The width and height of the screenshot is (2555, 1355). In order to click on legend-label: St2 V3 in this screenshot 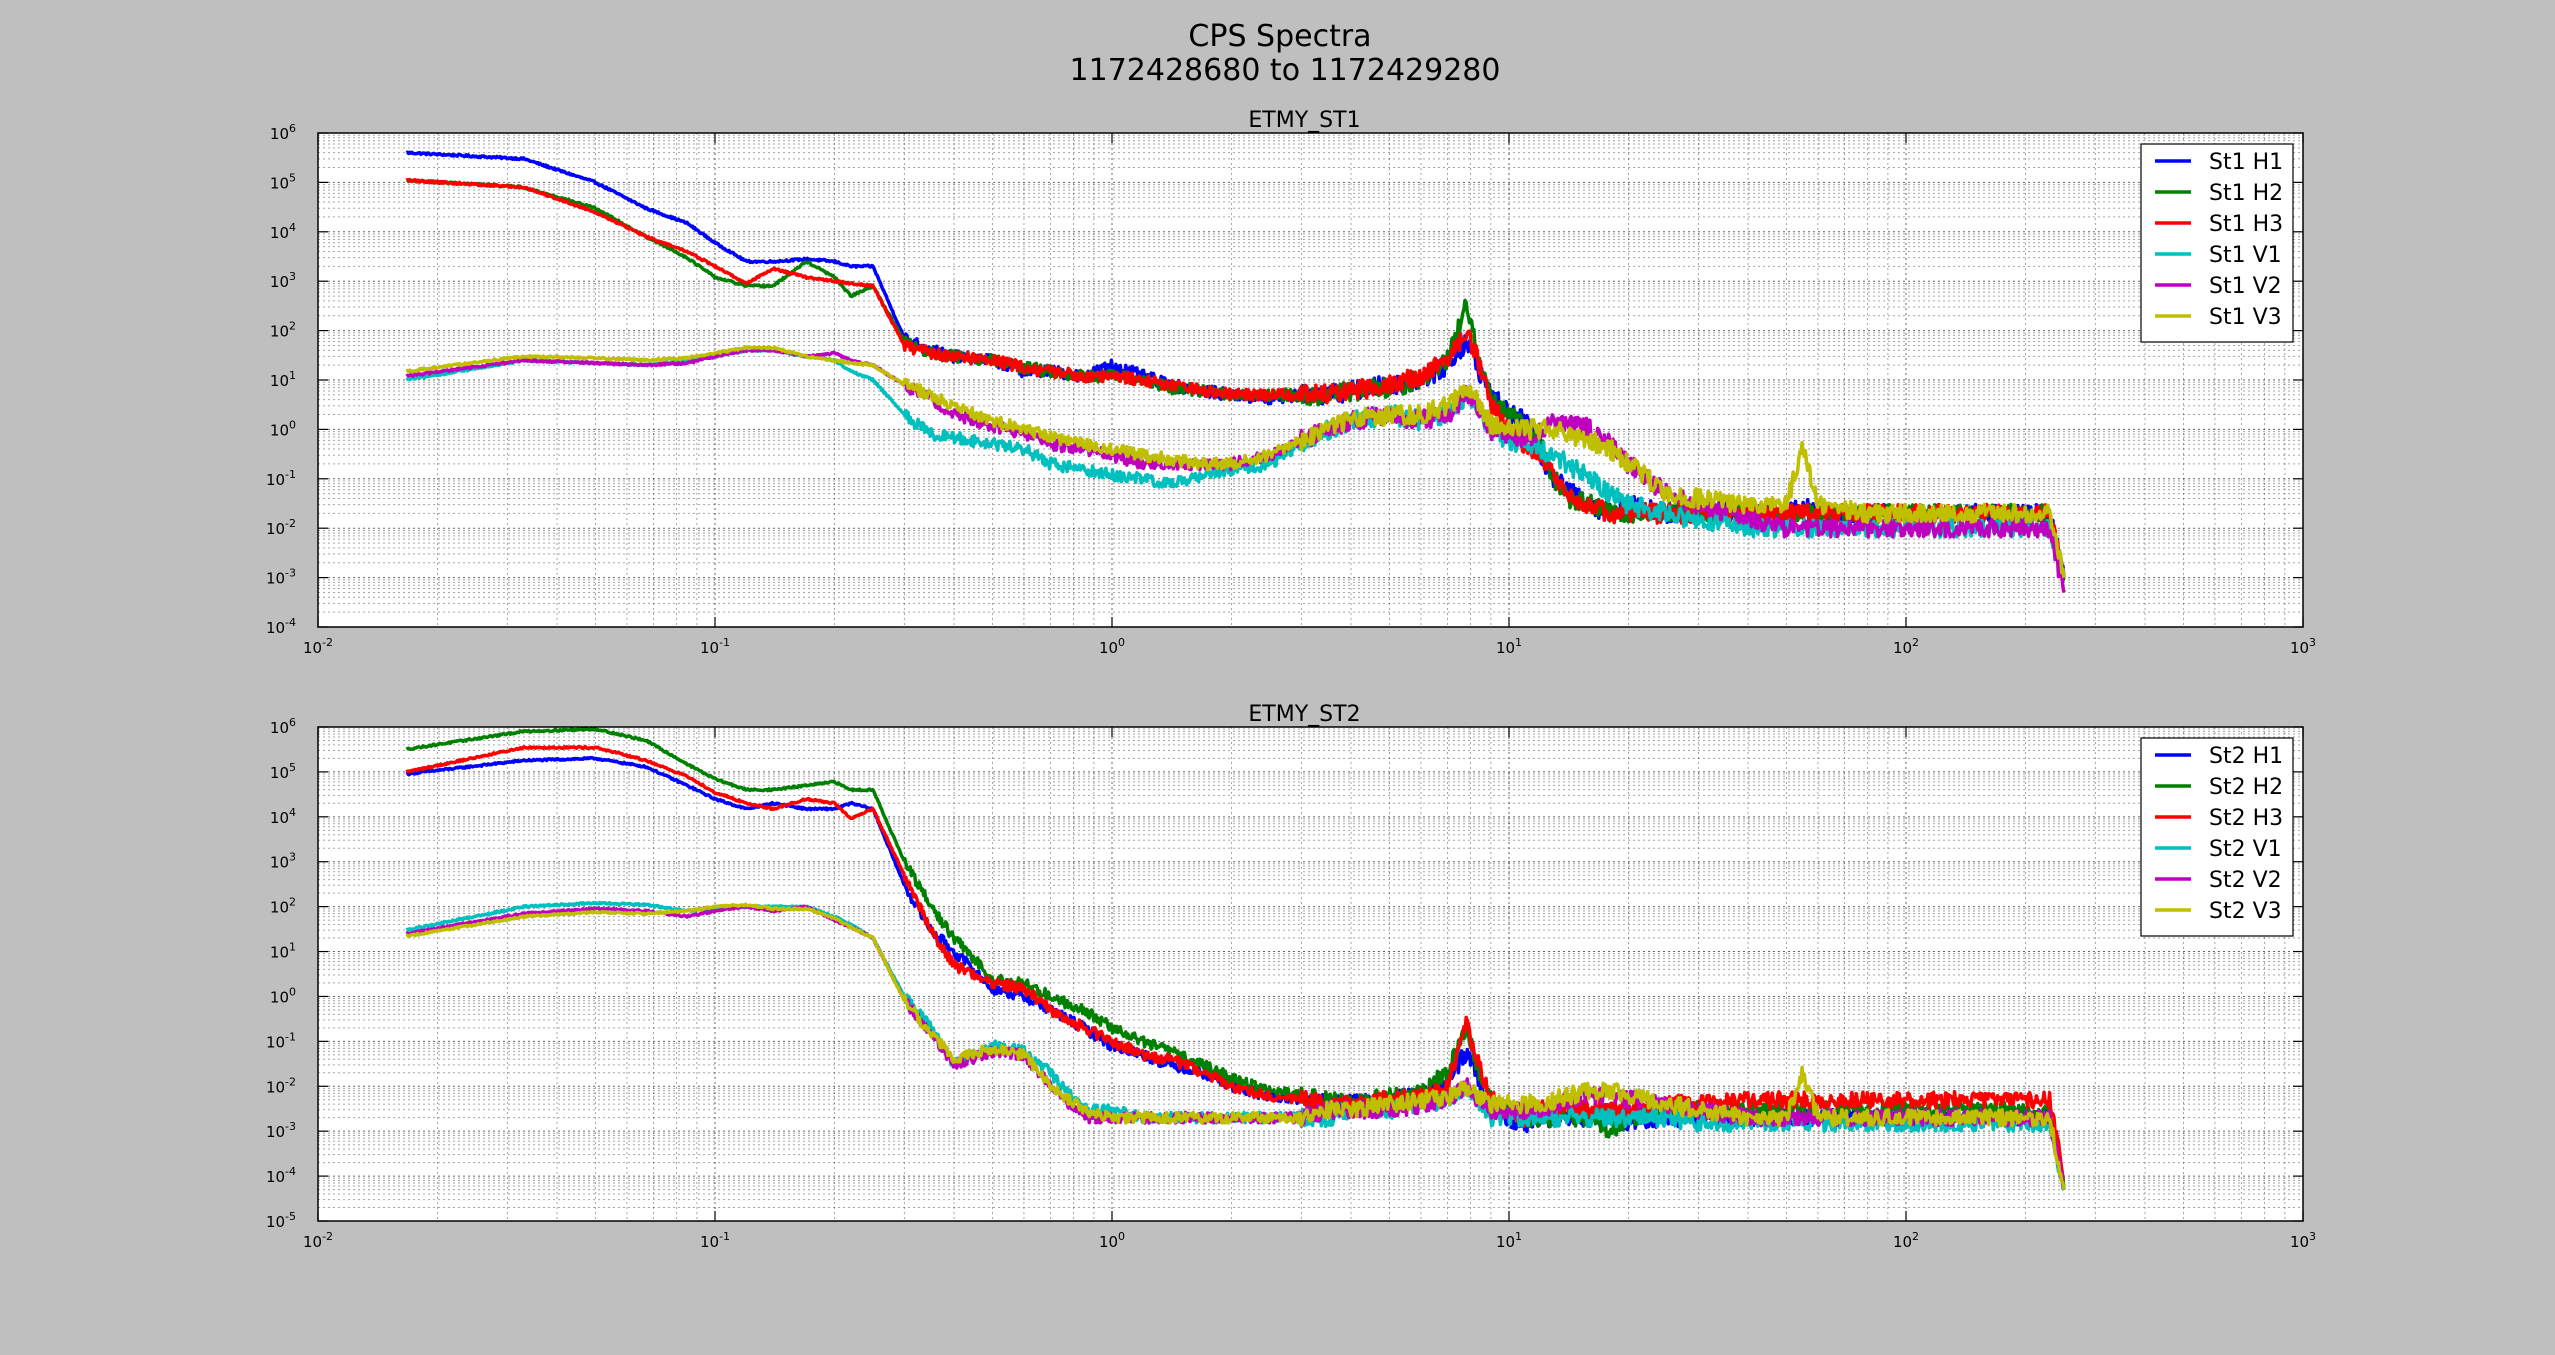, I will do `click(2245, 911)`.